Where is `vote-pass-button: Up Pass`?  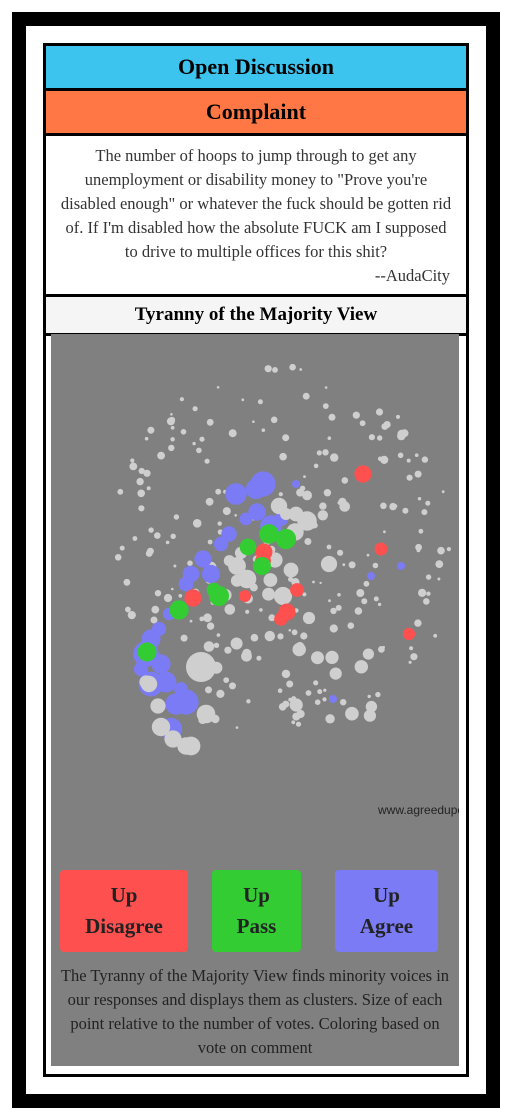 vote-pass-button: Up Pass is located at coordinates (256, 911).